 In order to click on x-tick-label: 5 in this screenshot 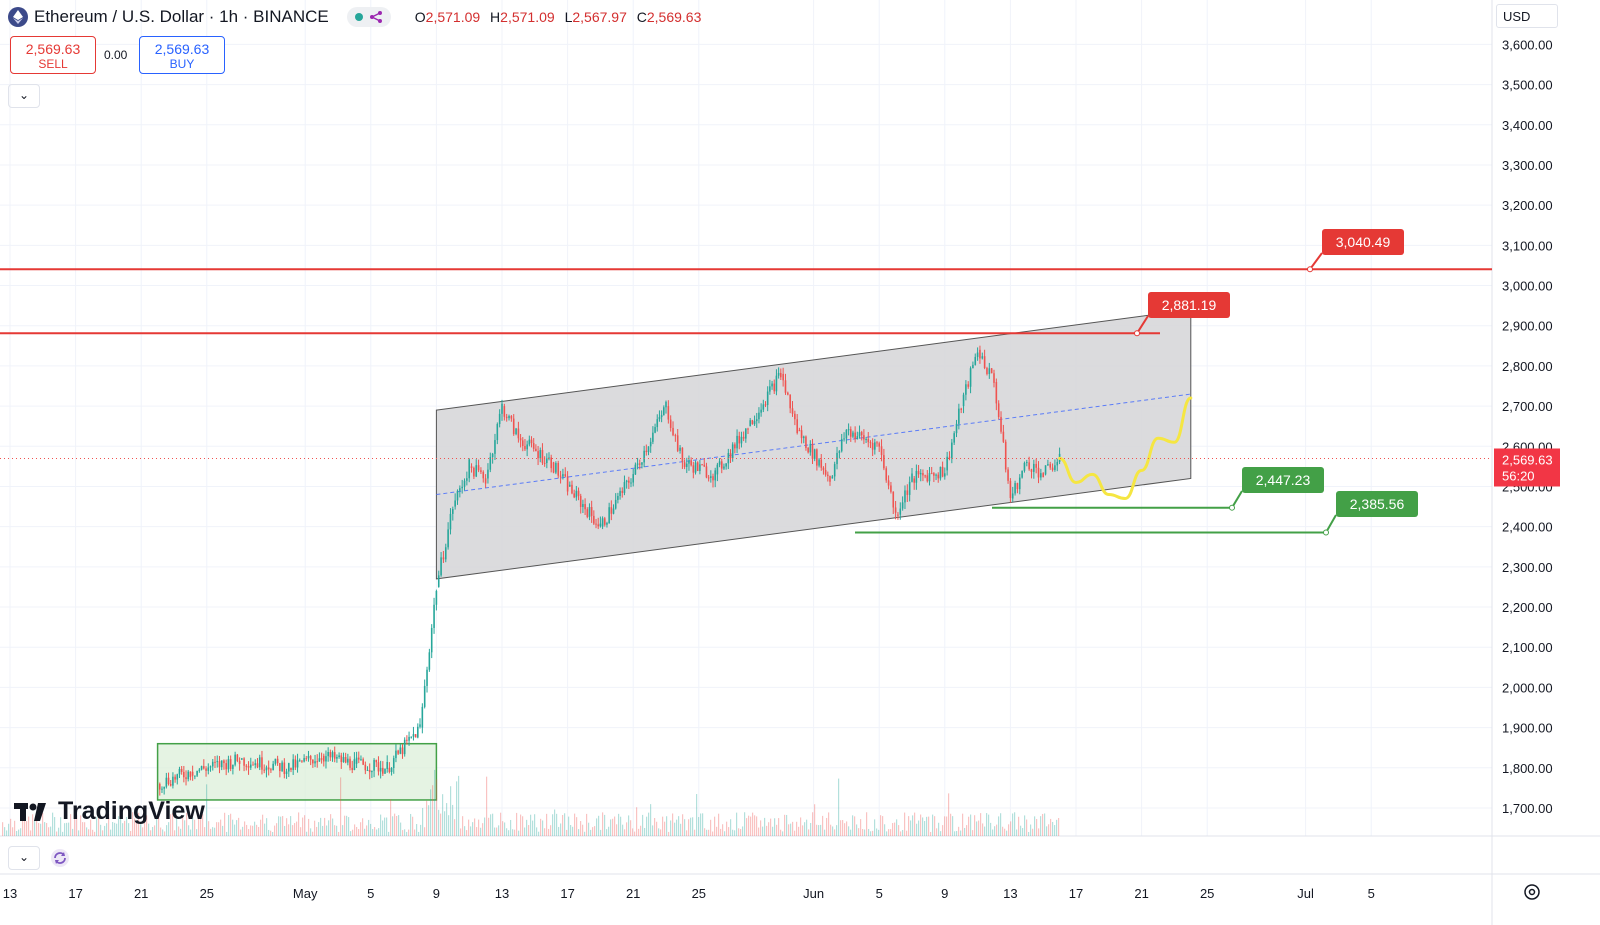, I will do `click(1371, 893)`.